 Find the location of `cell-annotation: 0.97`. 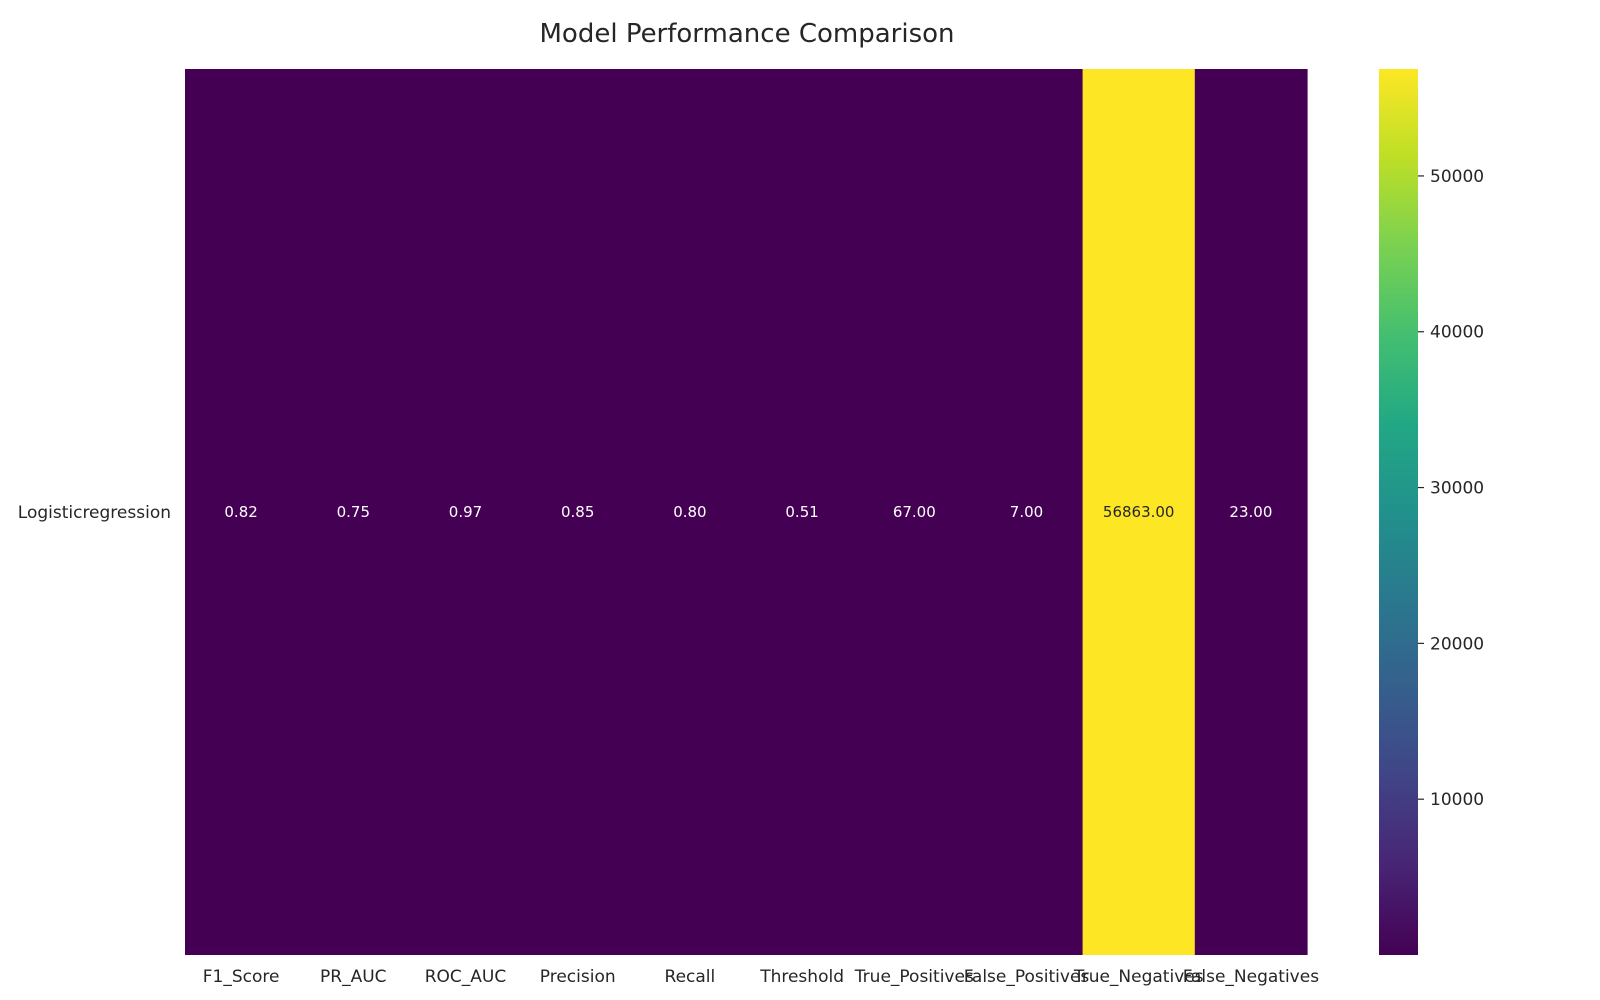

cell-annotation: 0.97 is located at coordinates (465, 512).